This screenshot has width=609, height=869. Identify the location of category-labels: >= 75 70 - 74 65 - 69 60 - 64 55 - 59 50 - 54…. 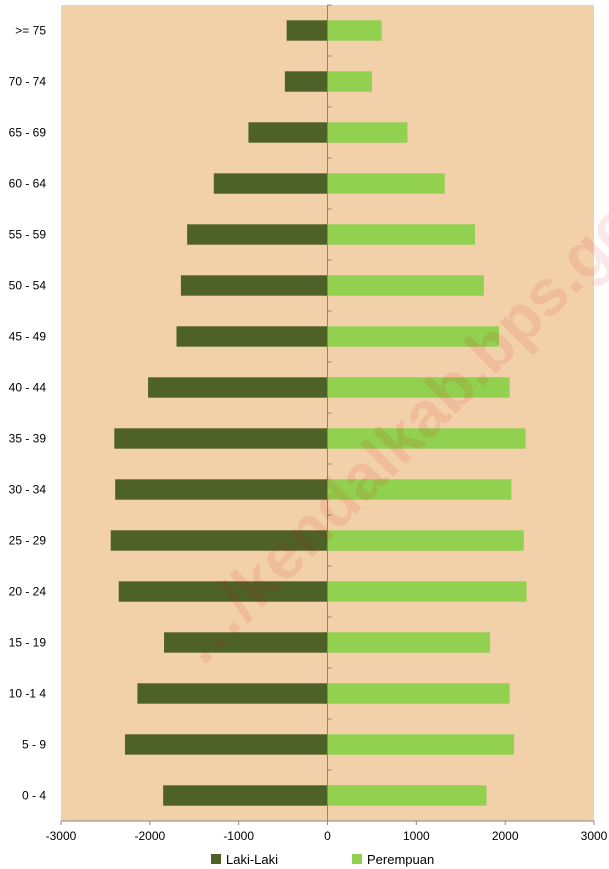
(28, 413).